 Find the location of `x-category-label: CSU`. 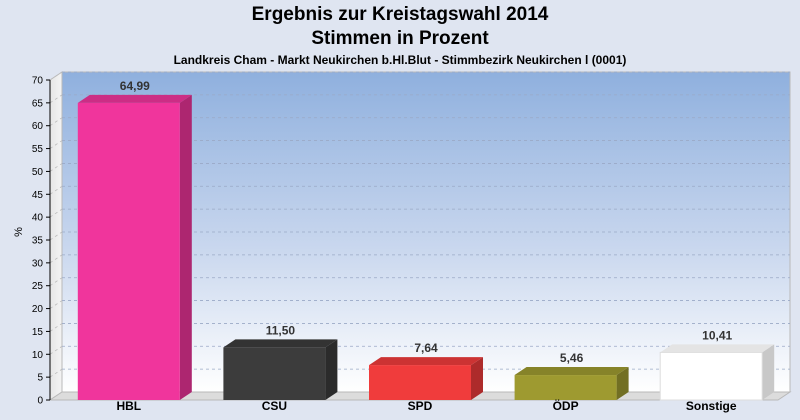

x-category-label: CSU is located at coordinates (274, 406).